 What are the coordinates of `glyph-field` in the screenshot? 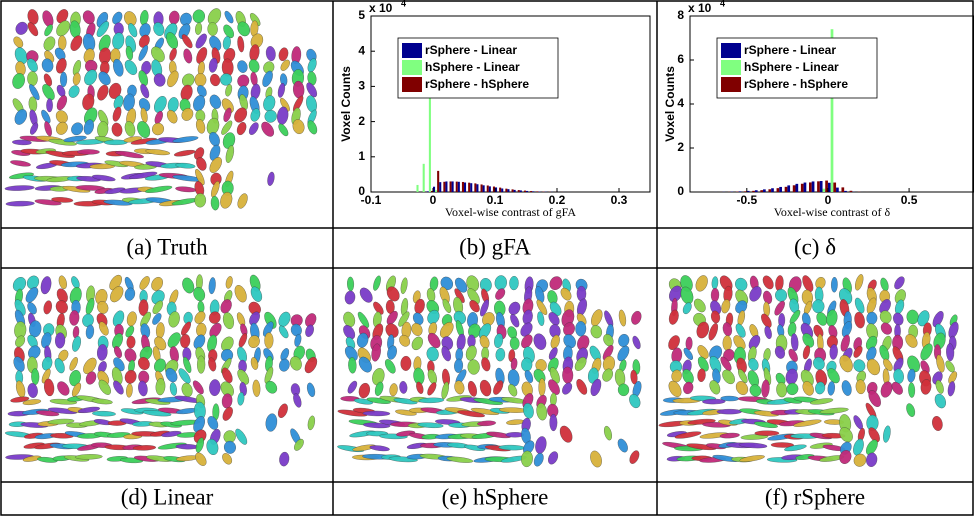 It's located at (808, 370).